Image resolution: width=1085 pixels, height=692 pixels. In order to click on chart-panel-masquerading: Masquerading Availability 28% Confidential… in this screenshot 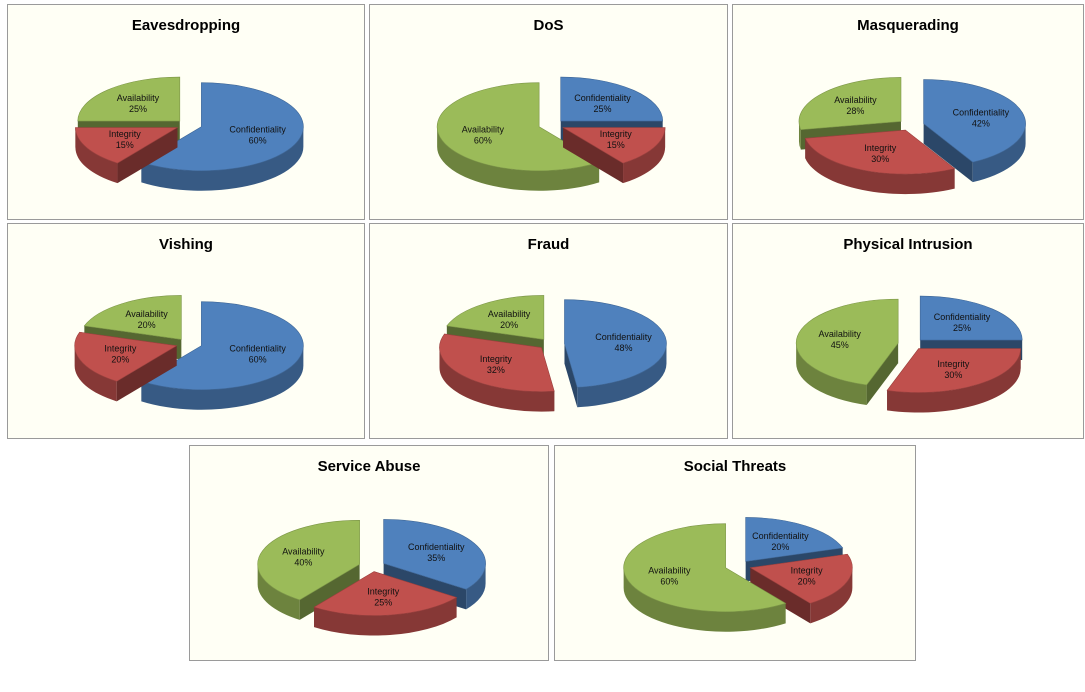, I will do `click(908, 112)`.